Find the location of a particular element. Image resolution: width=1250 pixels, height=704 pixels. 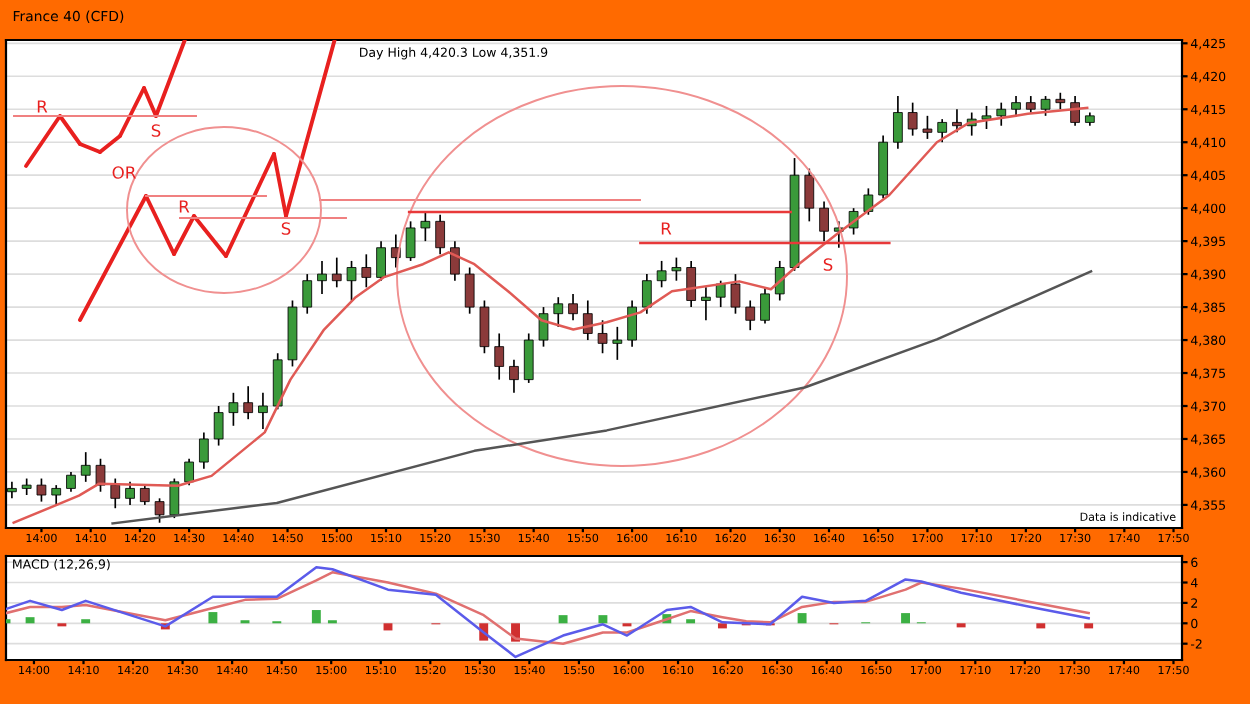

annotation: OR is located at coordinates (124, 172).